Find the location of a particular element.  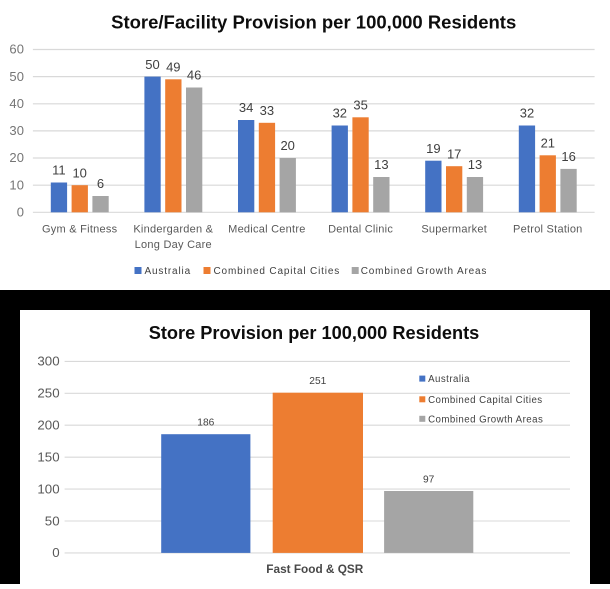

svg-text: 46 is located at coordinates (194, 75).